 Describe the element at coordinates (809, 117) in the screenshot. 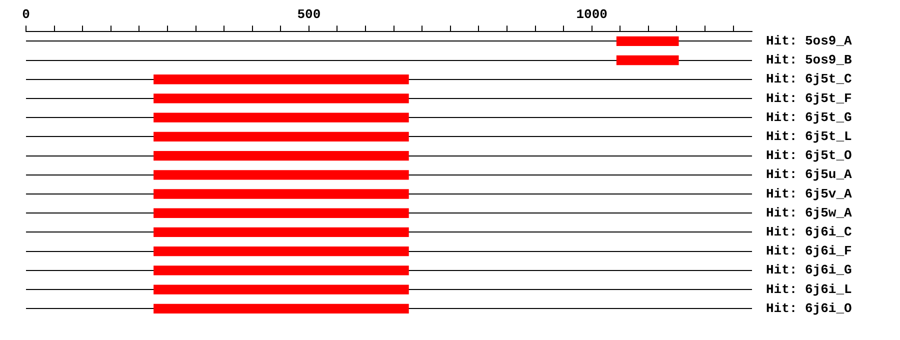

I see `y-tick-label: Hit: 6j5t_G` at that location.